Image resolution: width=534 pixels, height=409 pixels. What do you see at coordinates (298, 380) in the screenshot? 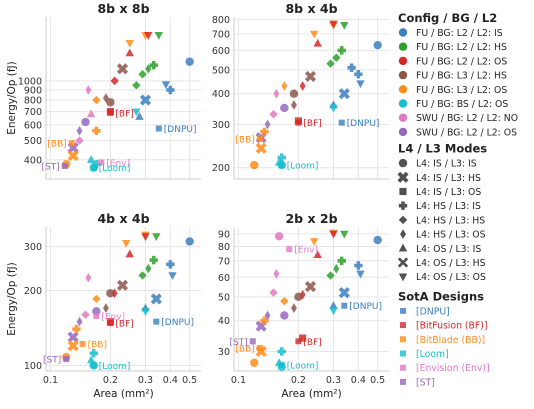
I see `x-tick-label: 0.2` at bounding box center [298, 380].